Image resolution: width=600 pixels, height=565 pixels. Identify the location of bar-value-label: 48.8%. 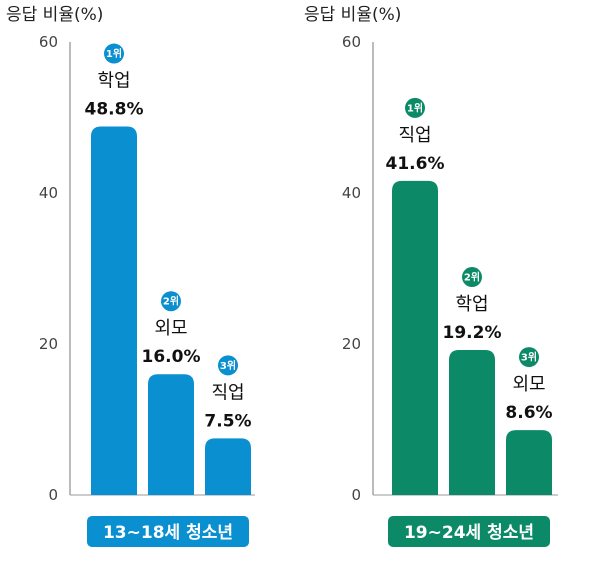
(114, 110).